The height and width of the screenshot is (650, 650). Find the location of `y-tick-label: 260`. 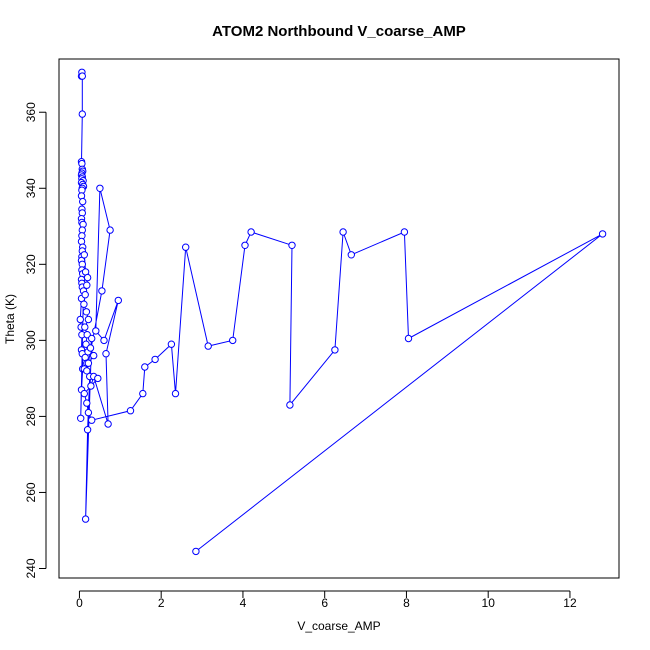

y-tick-label: 260 is located at coordinates (31, 492).